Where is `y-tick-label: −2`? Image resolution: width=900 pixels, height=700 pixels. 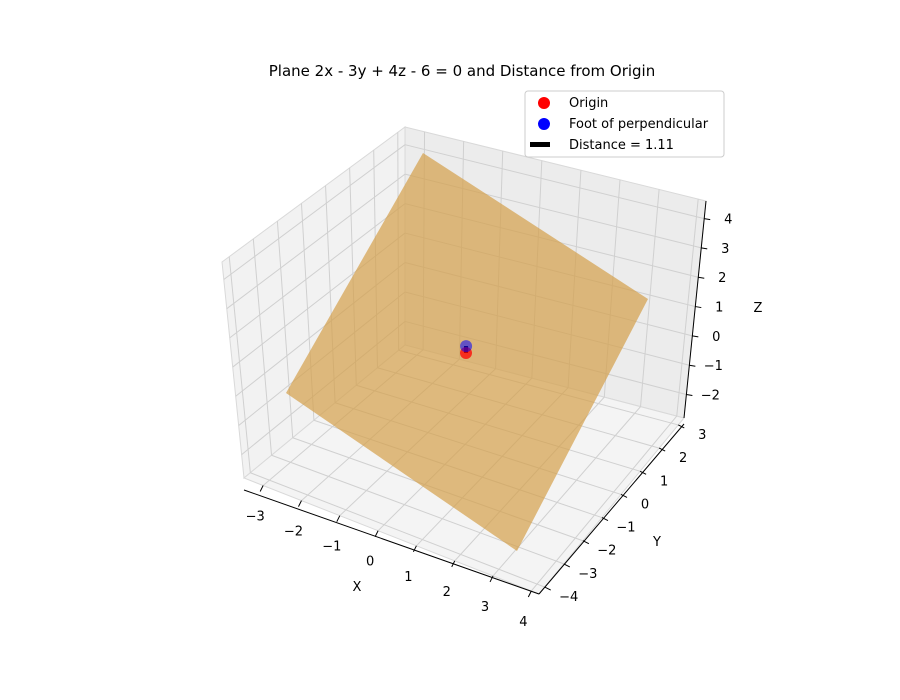
y-tick-label: −2 is located at coordinates (606, 551).